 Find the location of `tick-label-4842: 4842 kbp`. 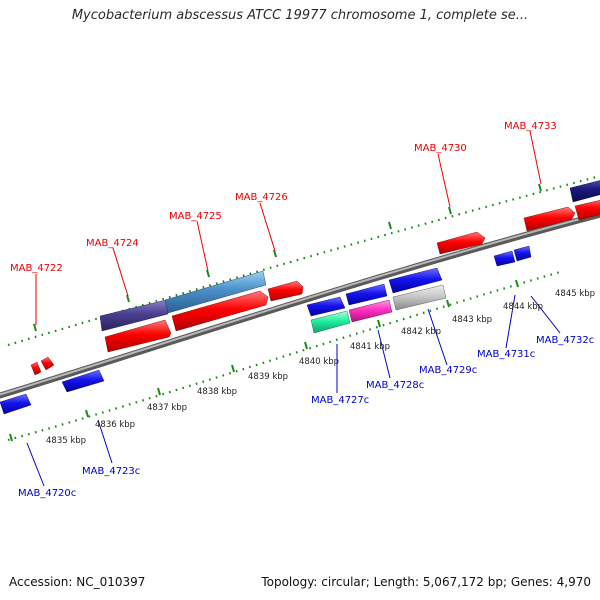

tick-label-4842: 4842 kbp is located at coordinates (421, 332).